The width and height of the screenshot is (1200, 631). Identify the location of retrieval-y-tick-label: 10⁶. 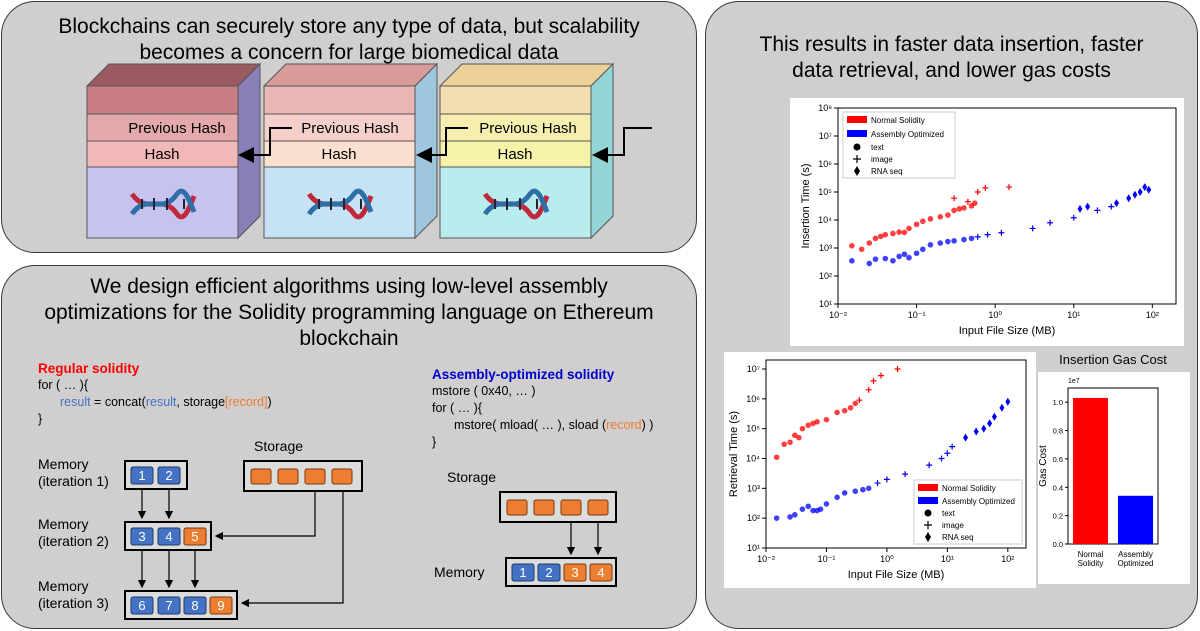
(753, 399).